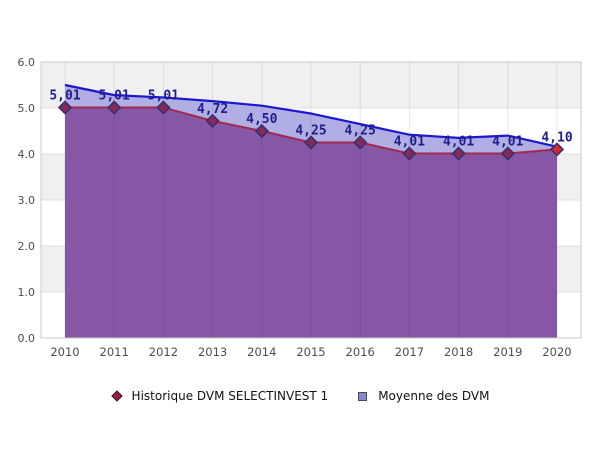  I want to click on legend-label-historique: Historique DVM SELECTINVEST 1, so click(230, 396).